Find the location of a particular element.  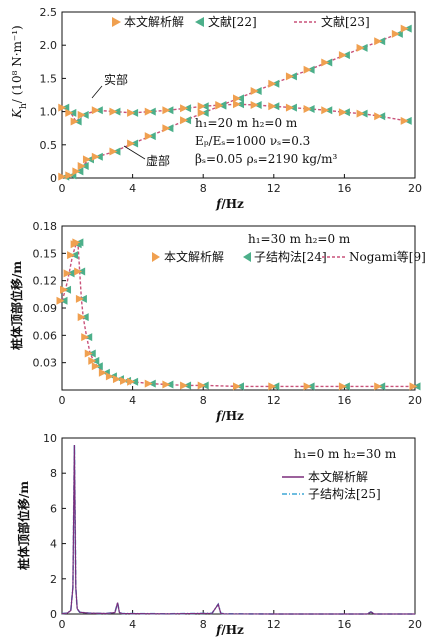

legend-label-analytical-3: 本文解析解 is located at coordinates (338, 476).